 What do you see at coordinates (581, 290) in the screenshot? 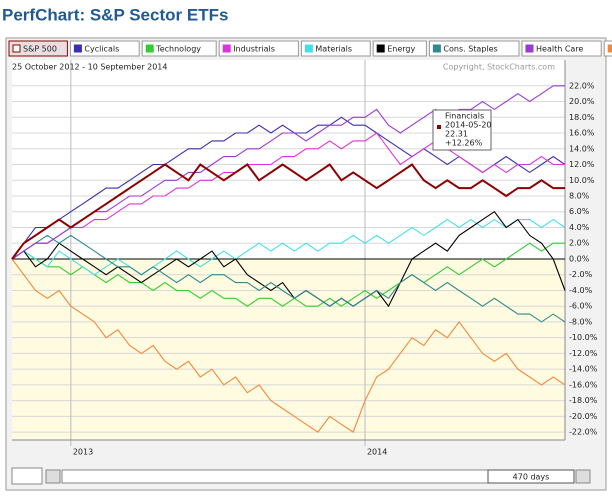
I see `y-tick-label: -4.0%` at bounding box center [581, 290].